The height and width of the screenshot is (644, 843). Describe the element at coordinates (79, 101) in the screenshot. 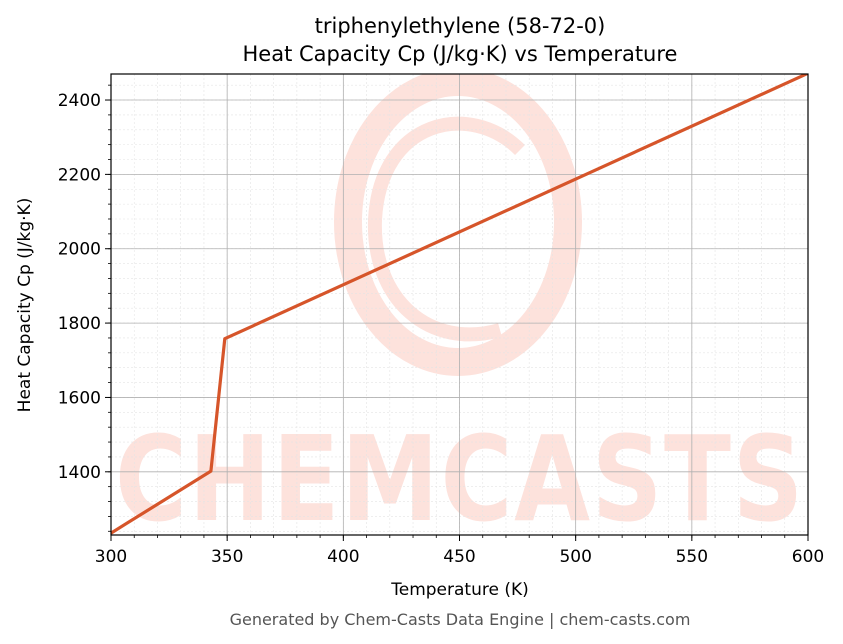

I see `y-tick-label: 2400` at that location.